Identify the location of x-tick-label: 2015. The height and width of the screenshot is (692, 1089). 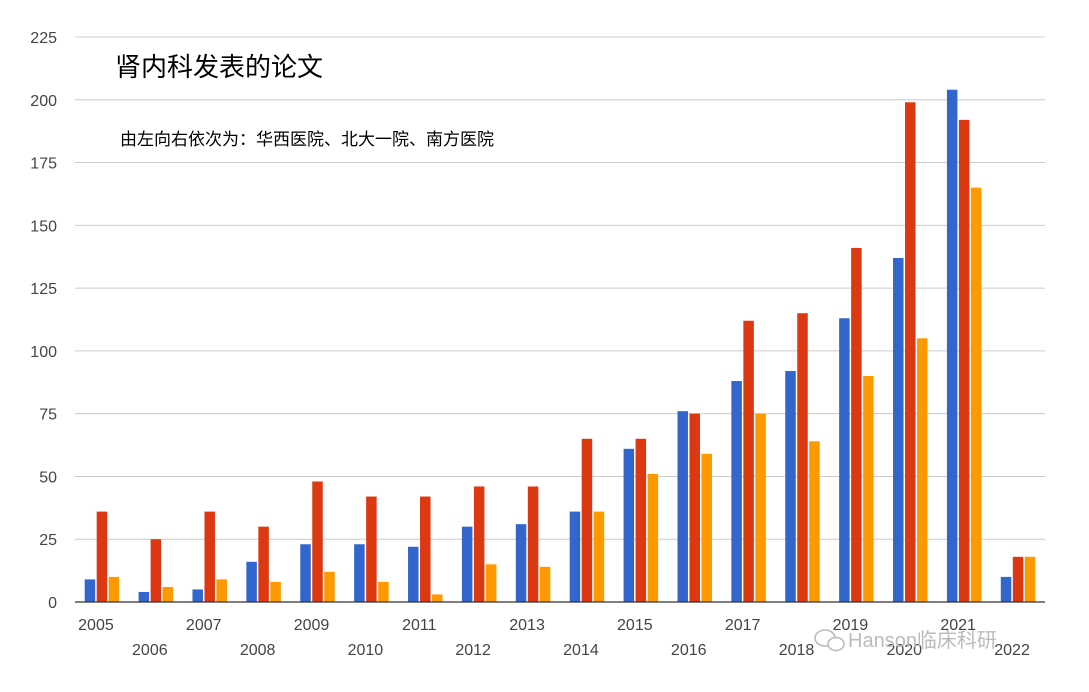
(635, 625).